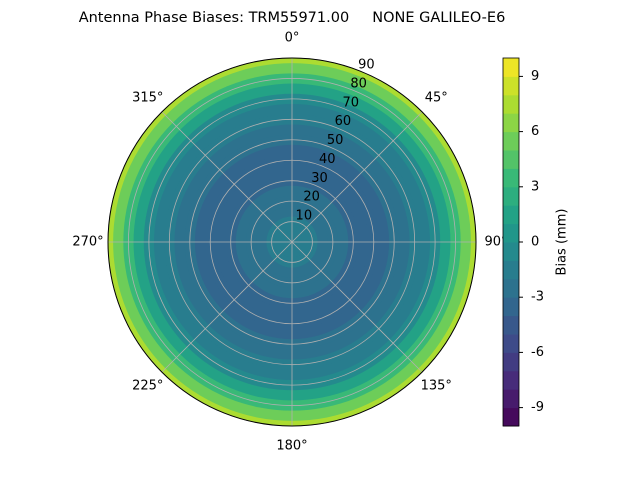 Image resolution: width=640 pixels, height=480 pixels. I want to click on r-tick-label: 80, so click(358, 83).